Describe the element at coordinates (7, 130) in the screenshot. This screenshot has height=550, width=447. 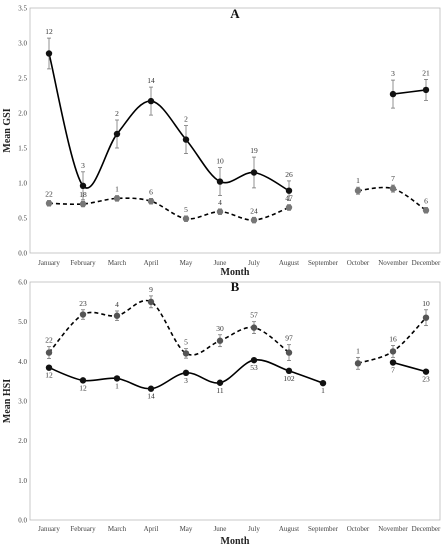
I see `y-axis-title: Mean GSI` at that location.